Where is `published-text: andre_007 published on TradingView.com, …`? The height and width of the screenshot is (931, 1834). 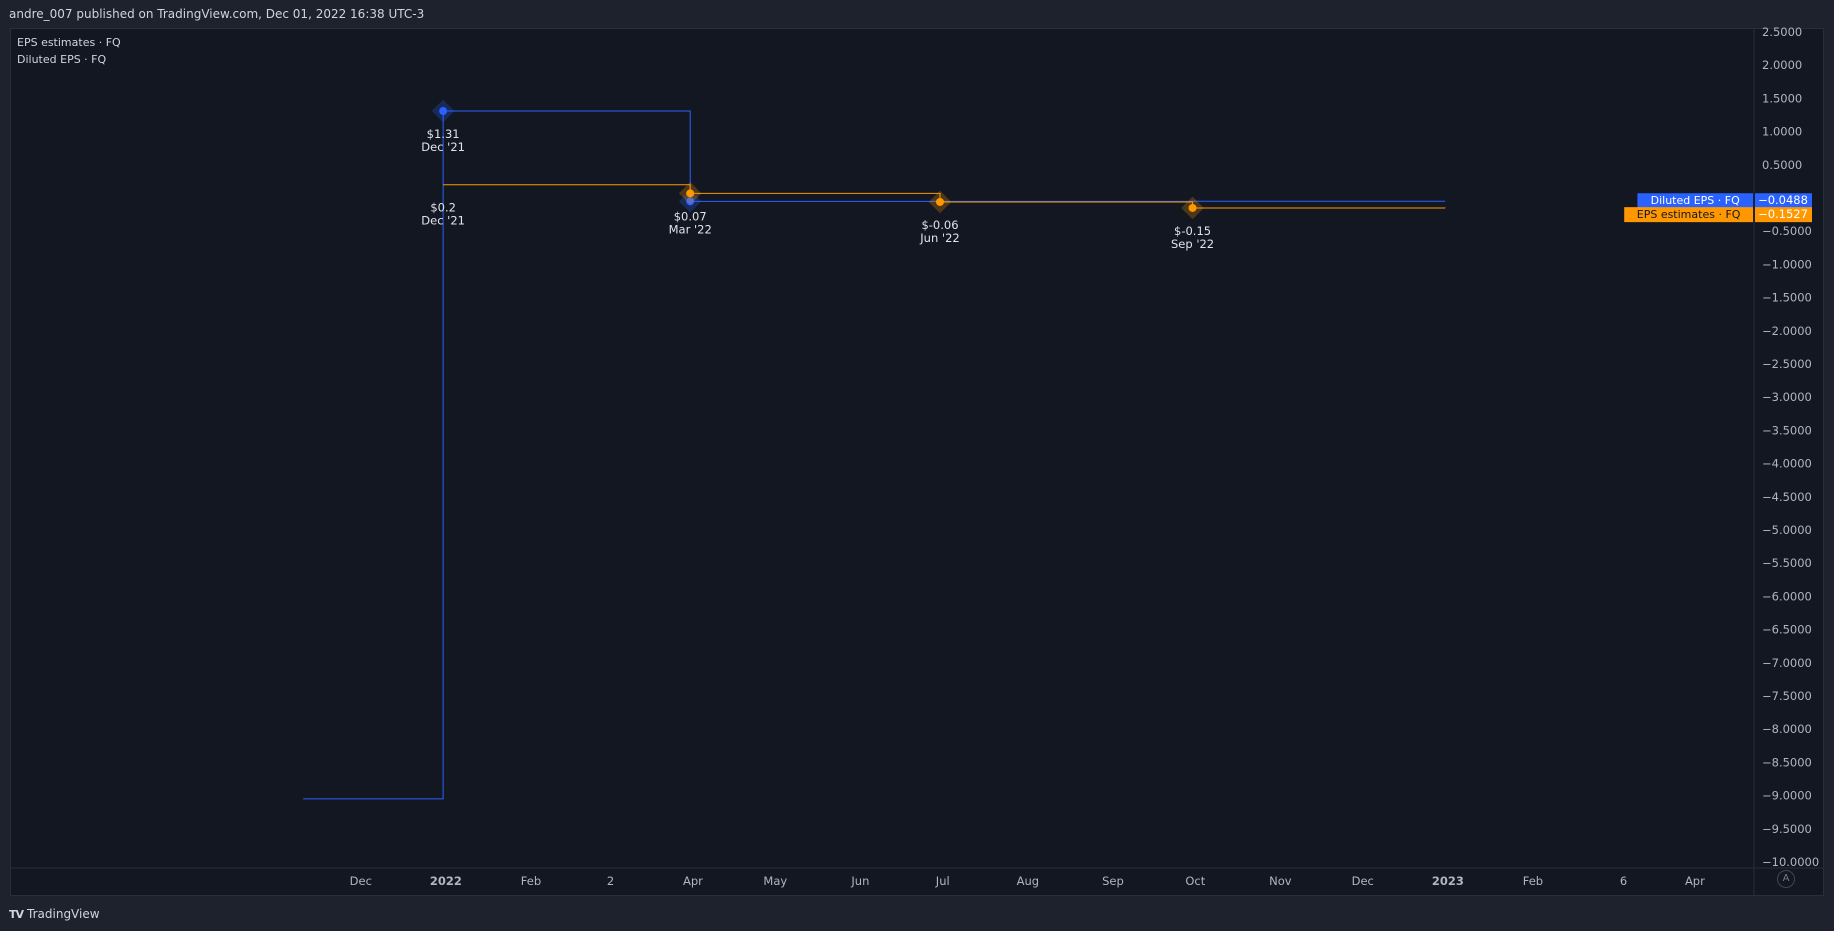
published-text: andre_007 published on TradingView.com, … is located at coordinates (217, 14).